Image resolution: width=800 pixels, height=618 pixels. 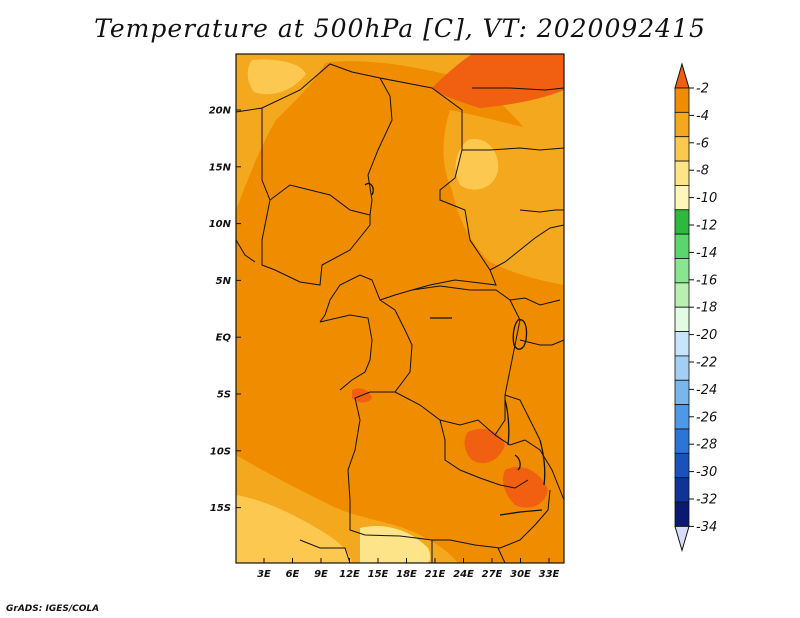 I want to click on colorbar-label: -28, so click(x=706, y=445).